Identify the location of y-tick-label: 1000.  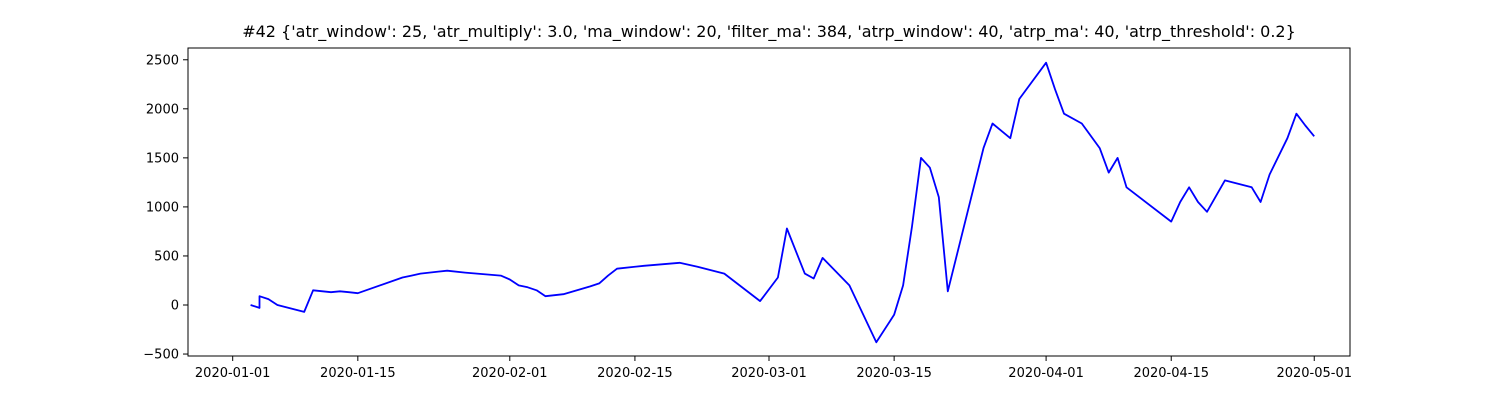
(162, 207).